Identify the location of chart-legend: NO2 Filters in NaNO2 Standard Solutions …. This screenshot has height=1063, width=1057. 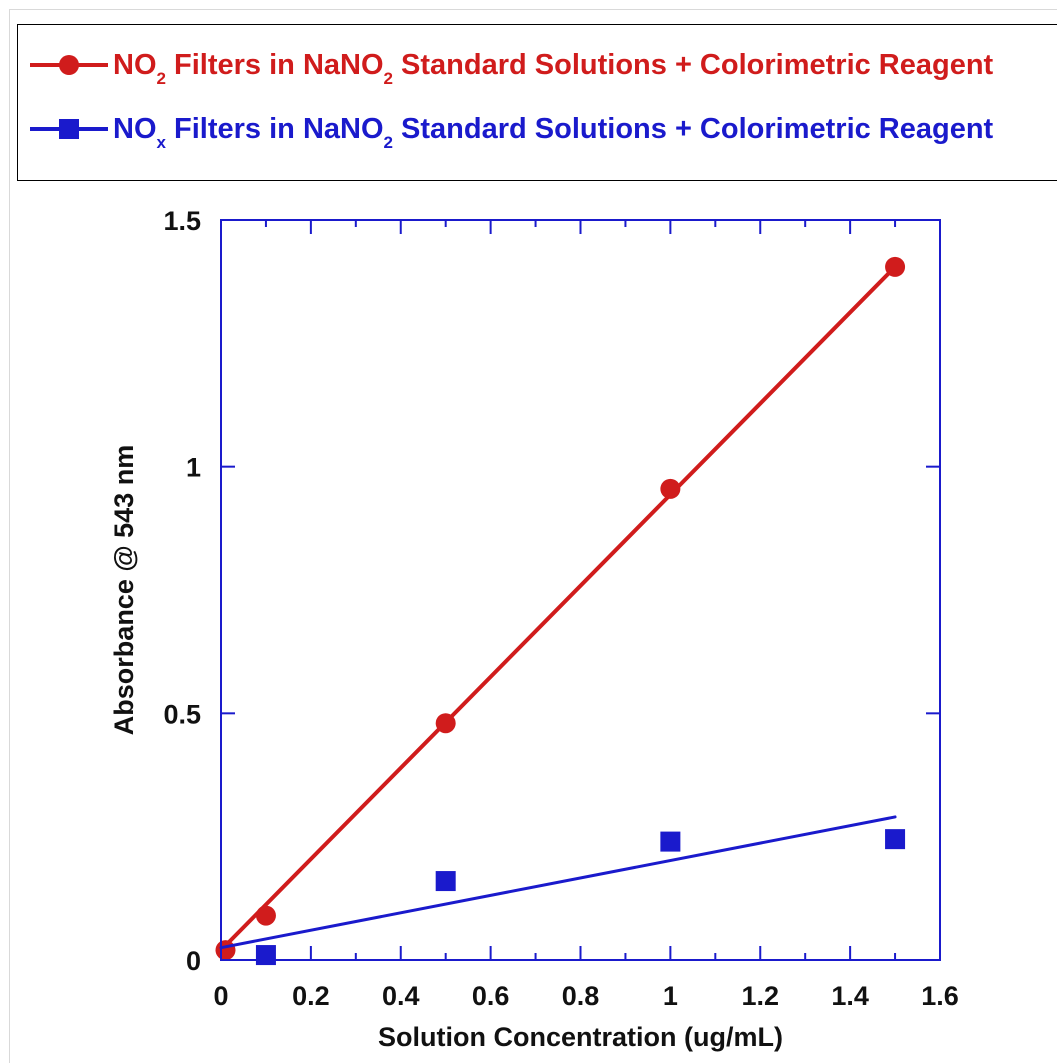
(537, 102).